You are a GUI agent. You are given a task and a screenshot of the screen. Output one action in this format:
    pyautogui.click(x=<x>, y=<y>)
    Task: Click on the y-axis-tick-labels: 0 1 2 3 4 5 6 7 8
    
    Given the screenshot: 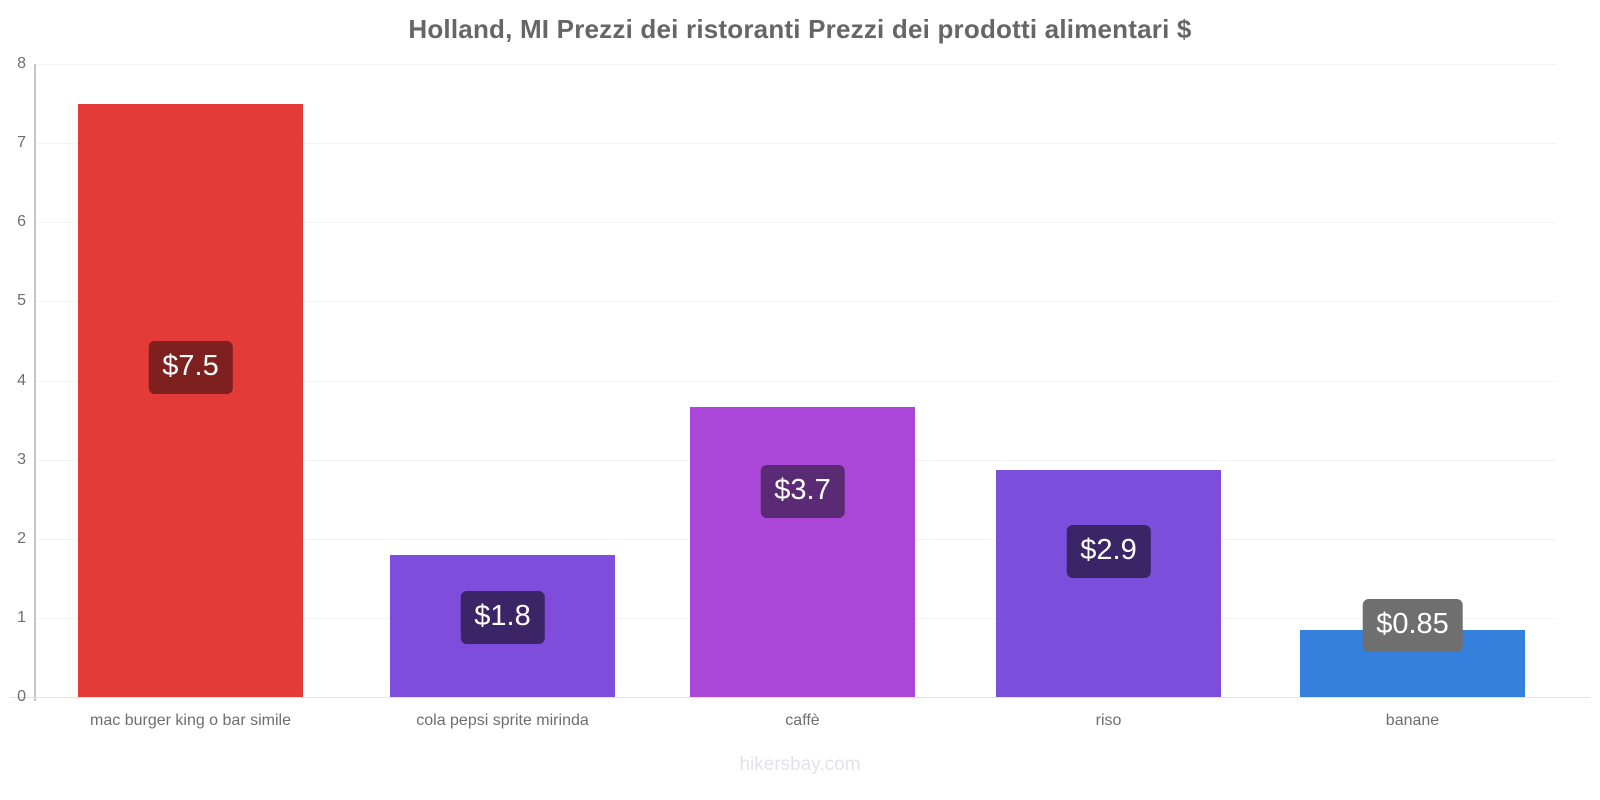 What is the action you would take?
    pyautogui.click(x=13, y=380)
    